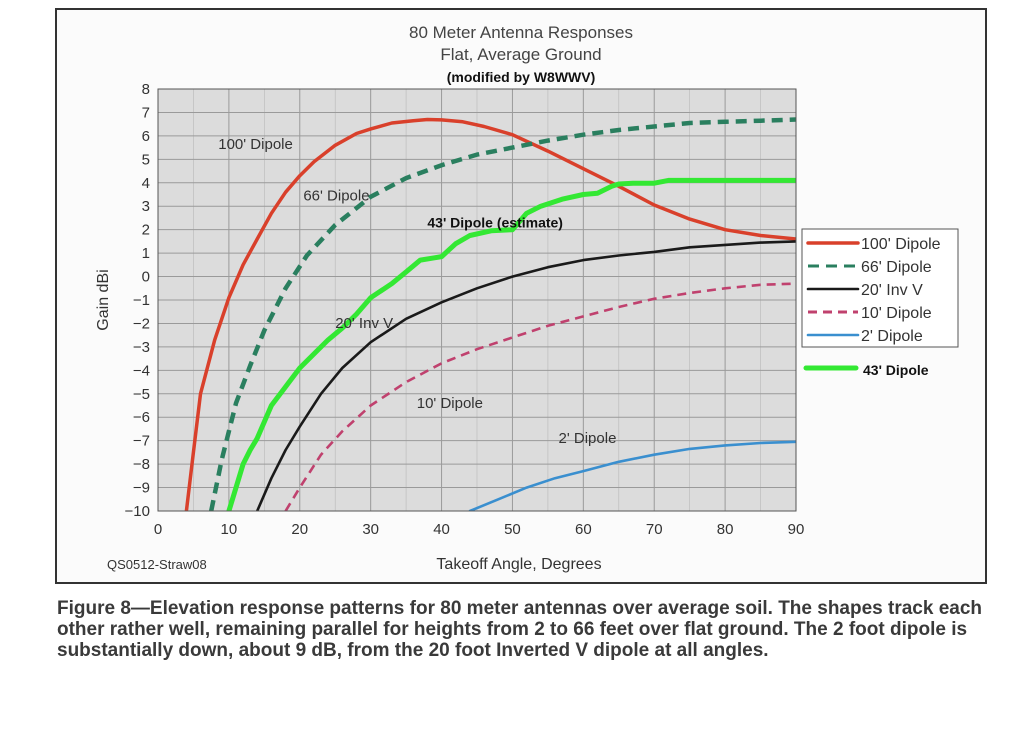  I want to click on curve-label: 66' Dipole, so click(336, 195).